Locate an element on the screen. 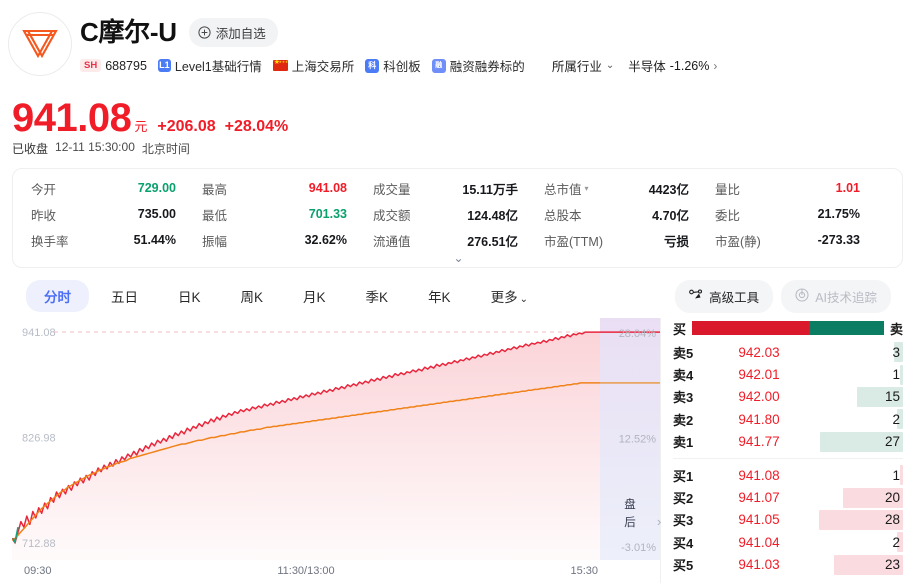 The height and width of the screenshot is (583, 915). quote-price-block: 941.08 元 +206.08 +28.04% is located at coordinates (150, 118).